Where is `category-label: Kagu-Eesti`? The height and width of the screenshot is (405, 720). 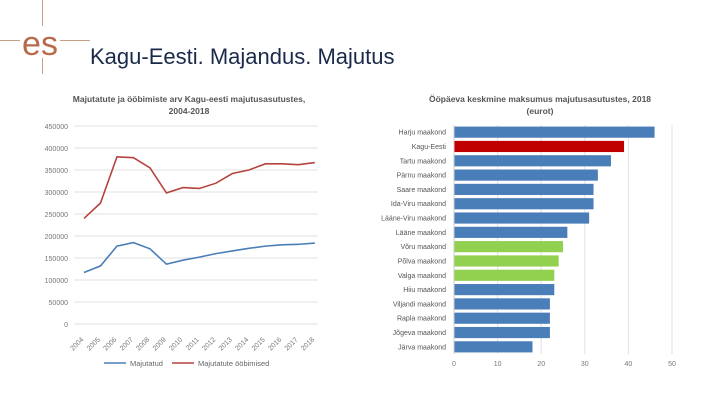
category-label: Kagu-Eesti is located at coordinates (429, 147).